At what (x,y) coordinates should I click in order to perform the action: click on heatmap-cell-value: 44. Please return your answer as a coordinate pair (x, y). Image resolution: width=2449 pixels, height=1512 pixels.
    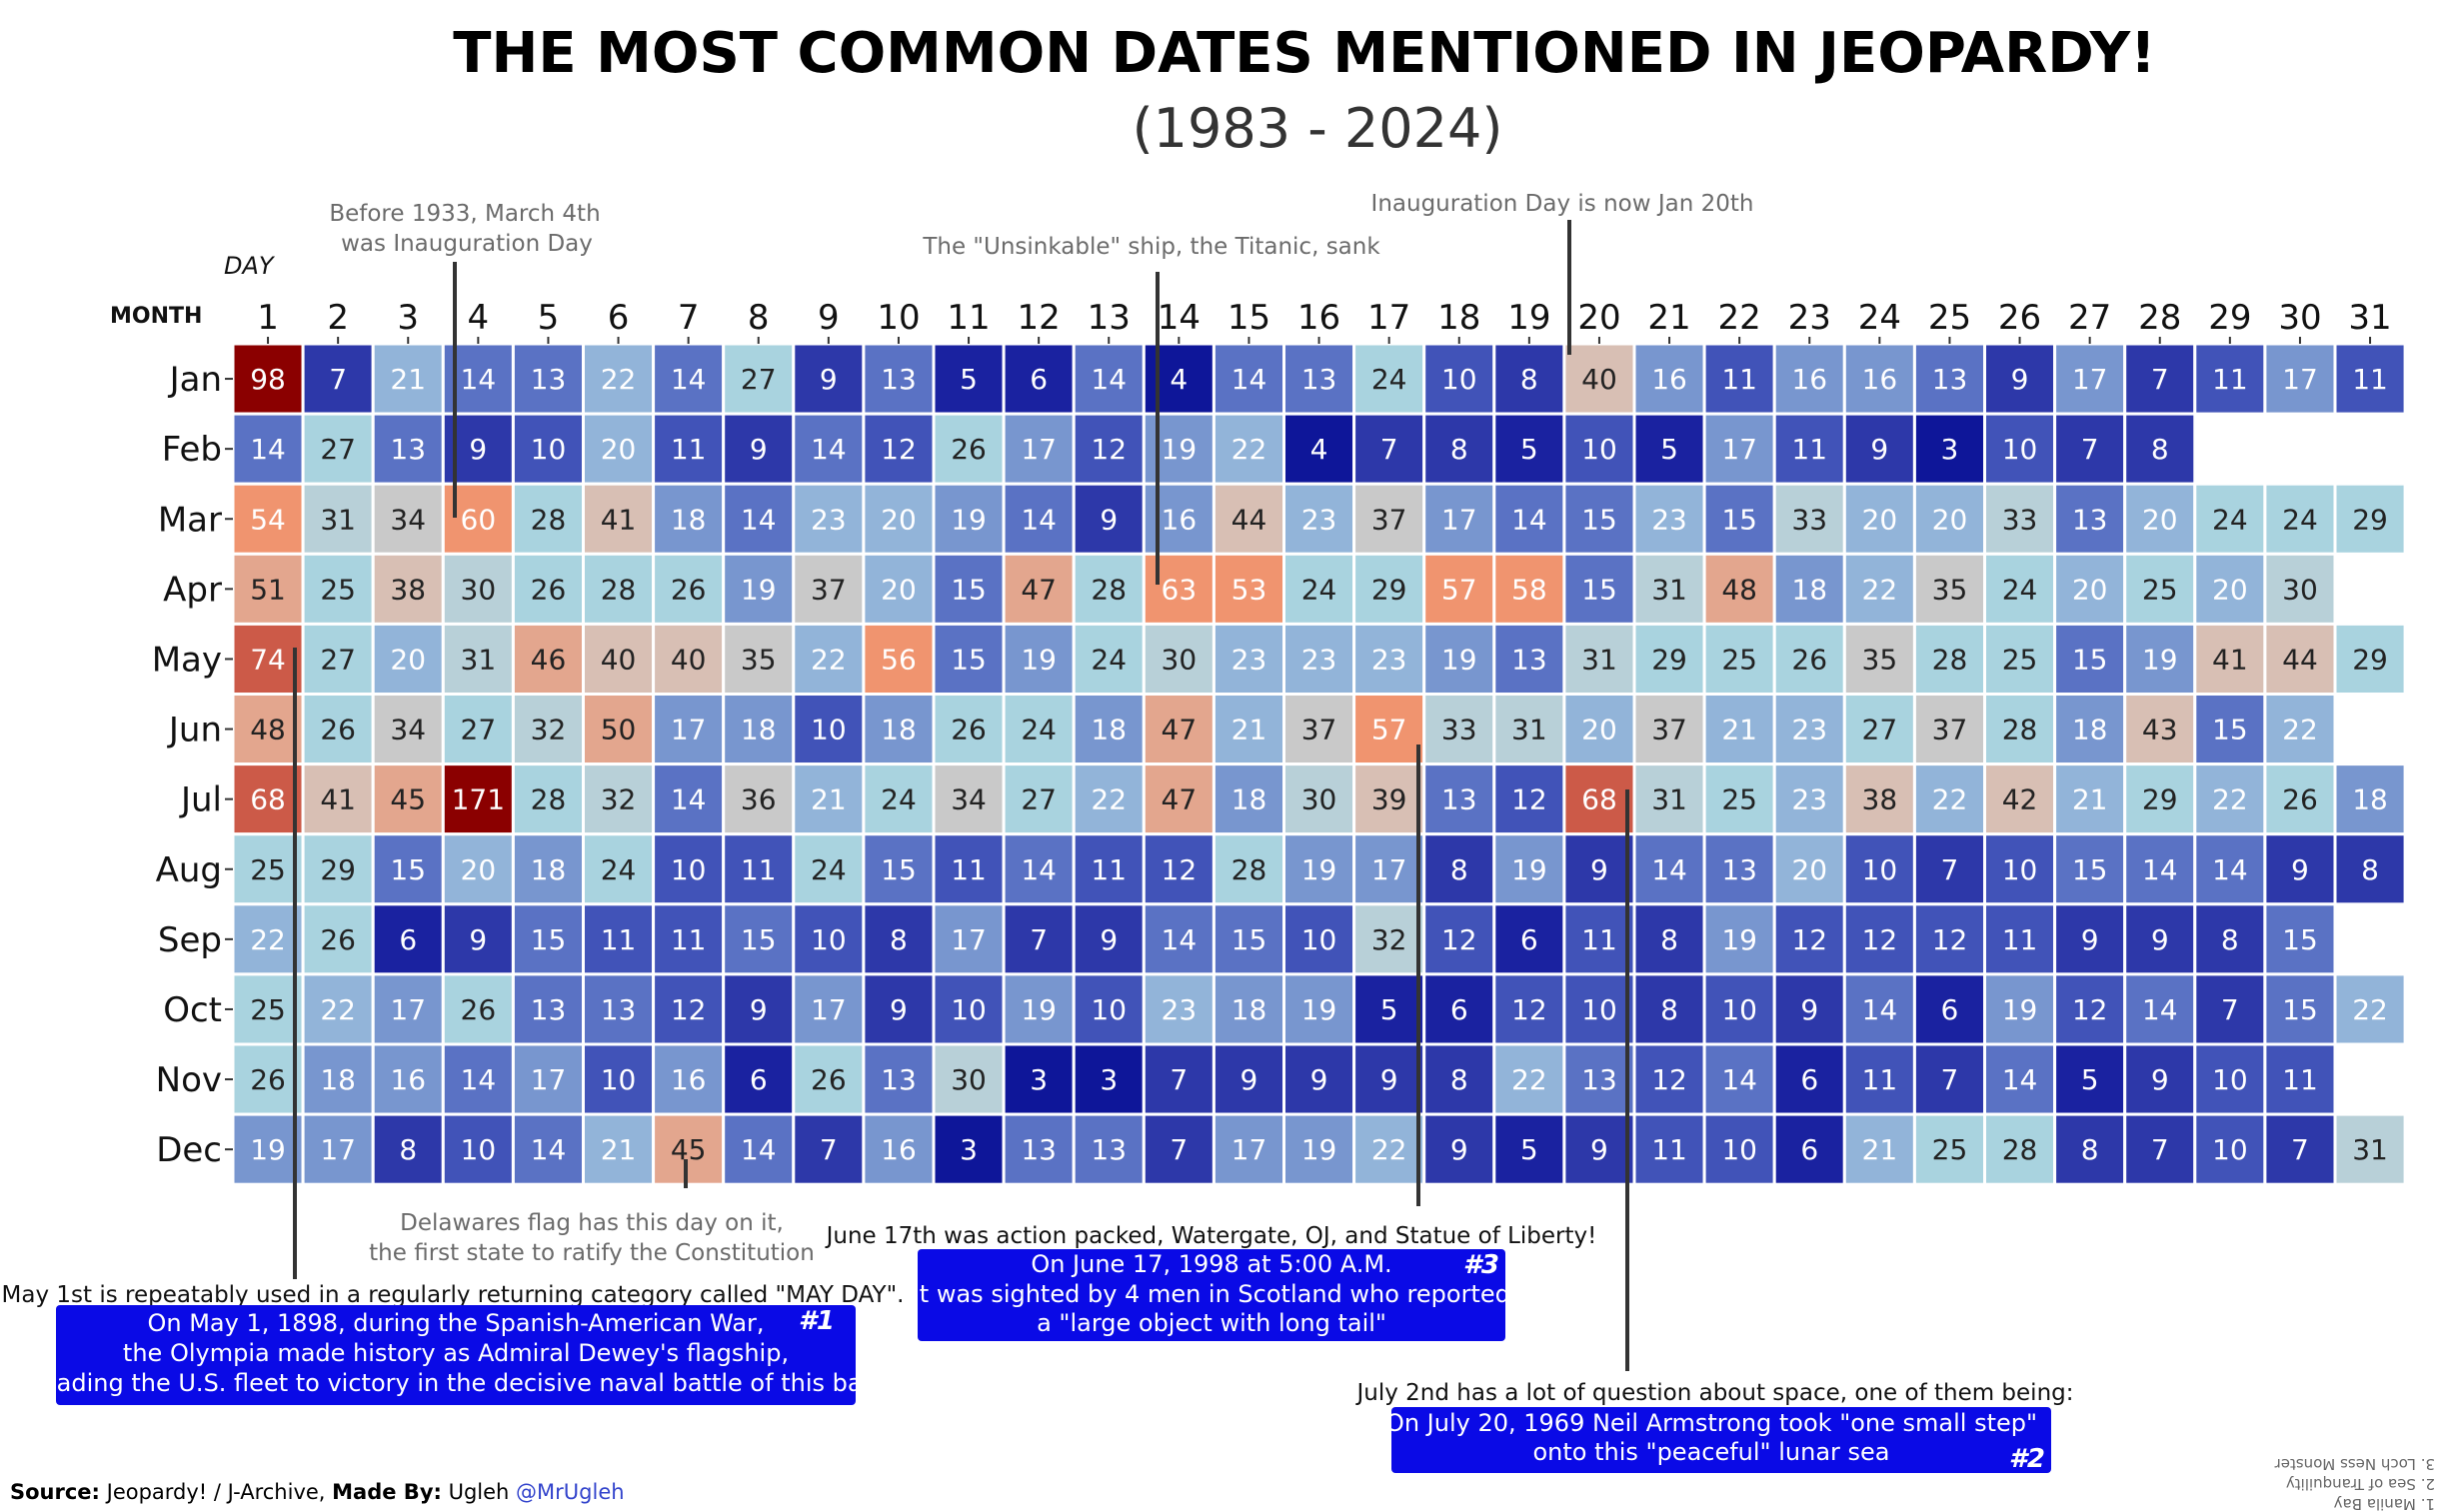
    Looking at the image, I should click on (2300, 659).